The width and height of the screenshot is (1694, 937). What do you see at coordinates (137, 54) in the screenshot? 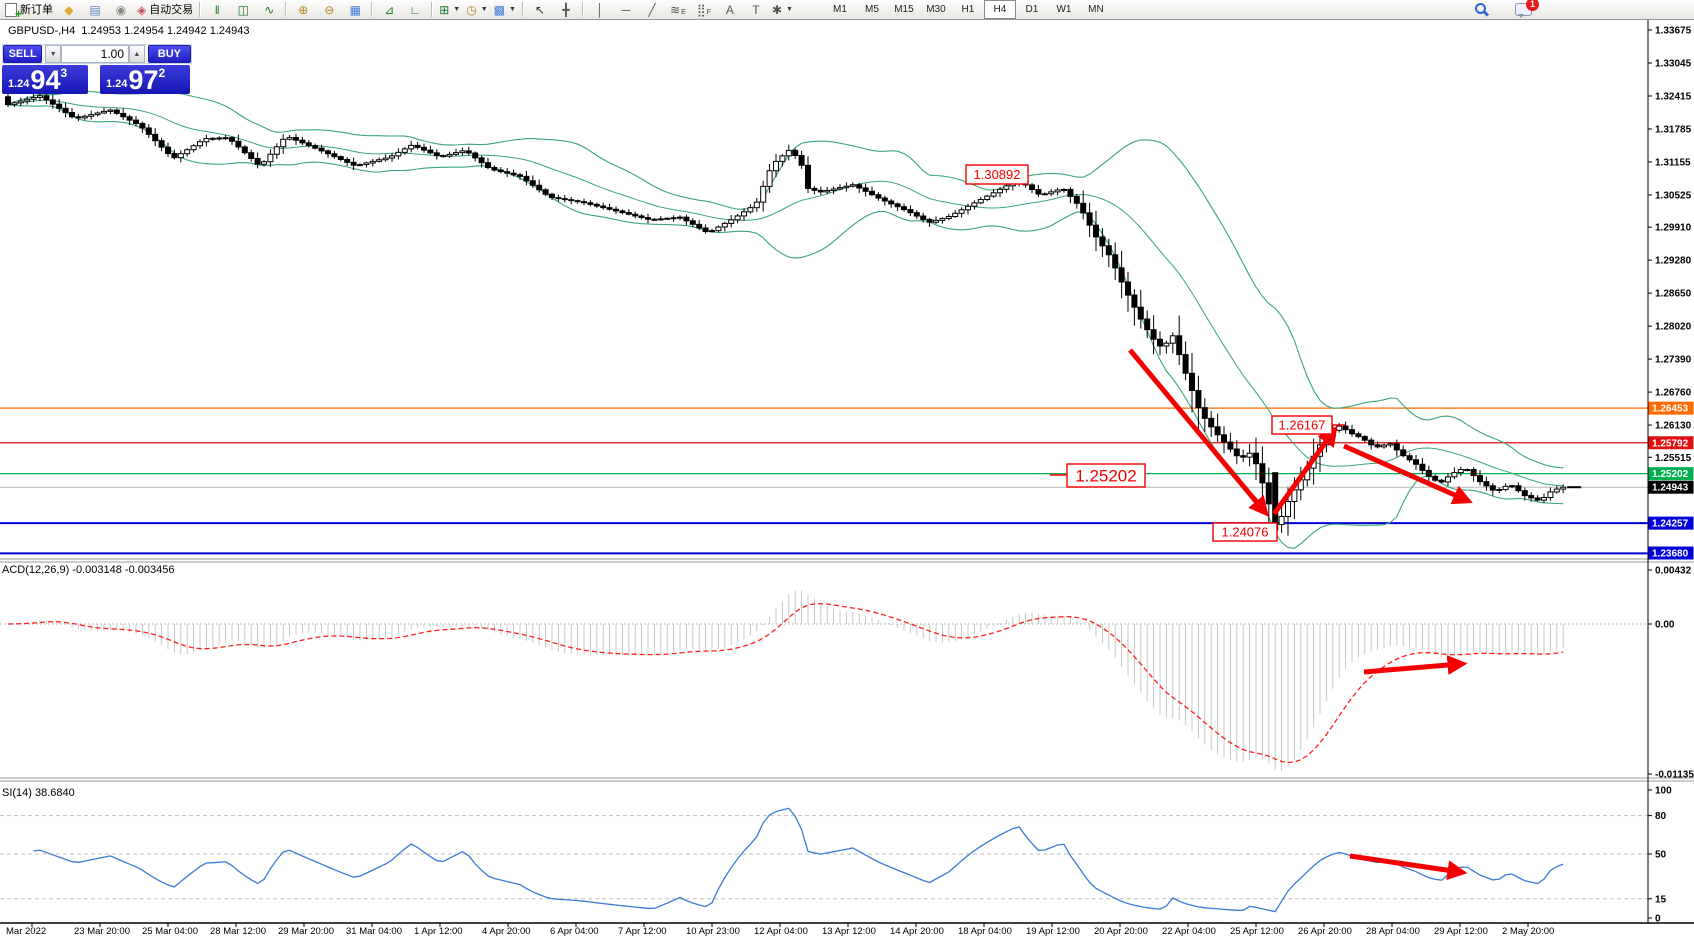
I see `volume-increase-button: ▲` at bounding box center [137, 54].